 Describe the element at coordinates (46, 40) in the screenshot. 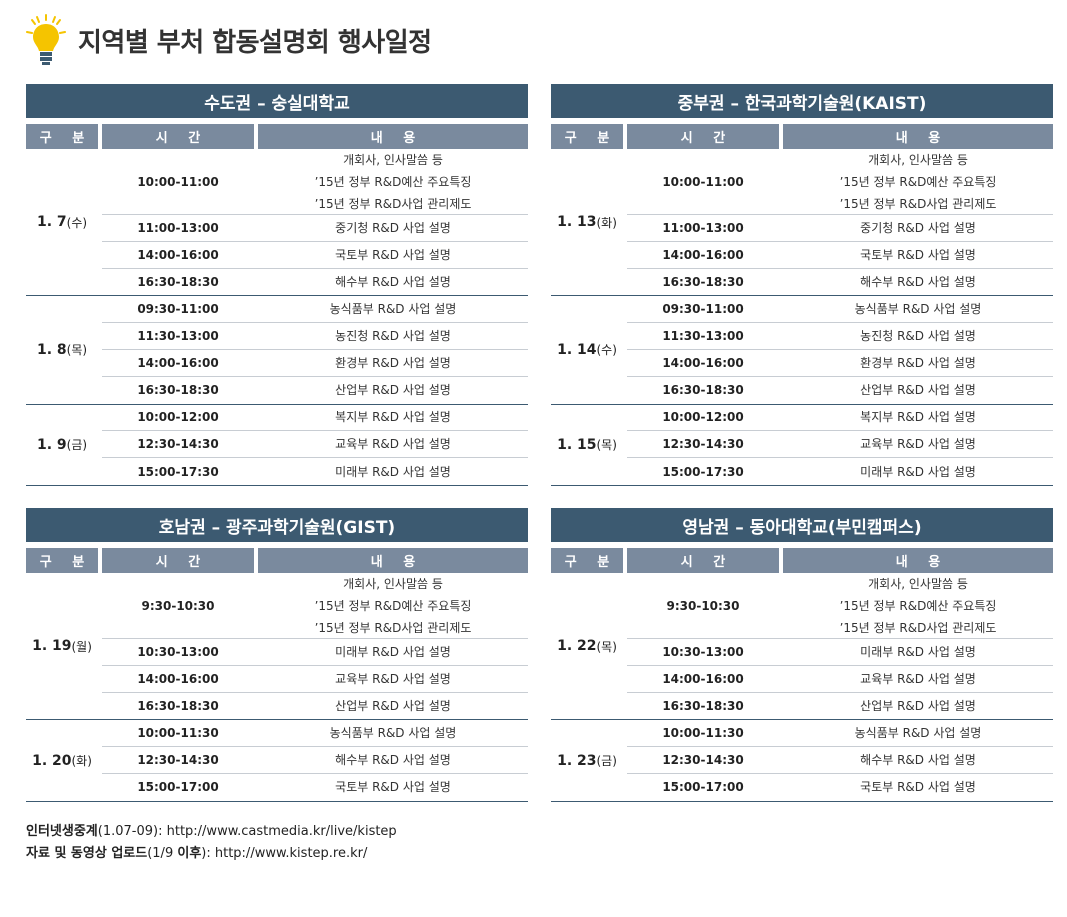

I see `lightbulb-icon` at that location.